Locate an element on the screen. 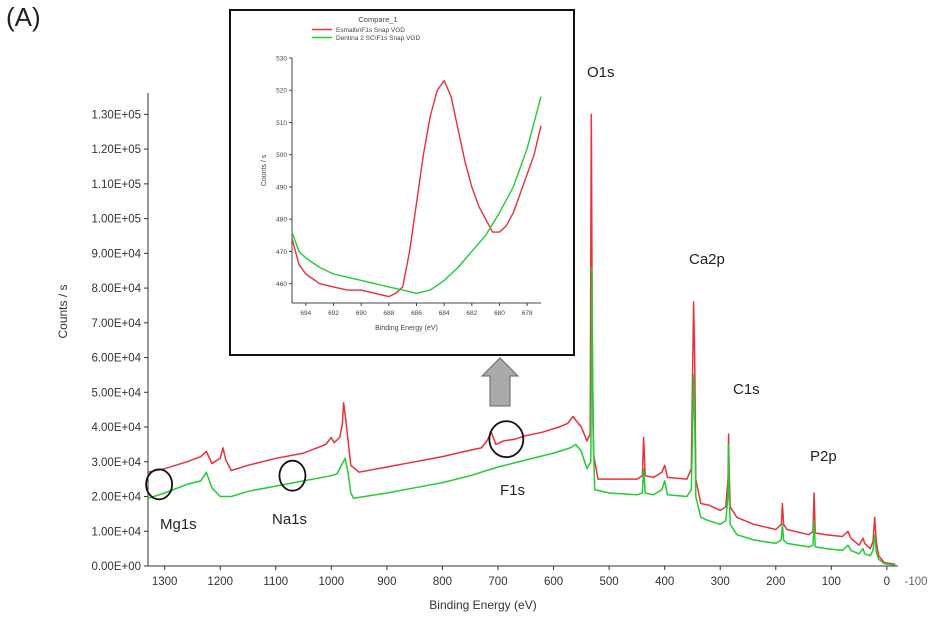 This screenshot has height=617, width=929. peak-label-mg1s: Mg1s is located at coordinates (178, 524).